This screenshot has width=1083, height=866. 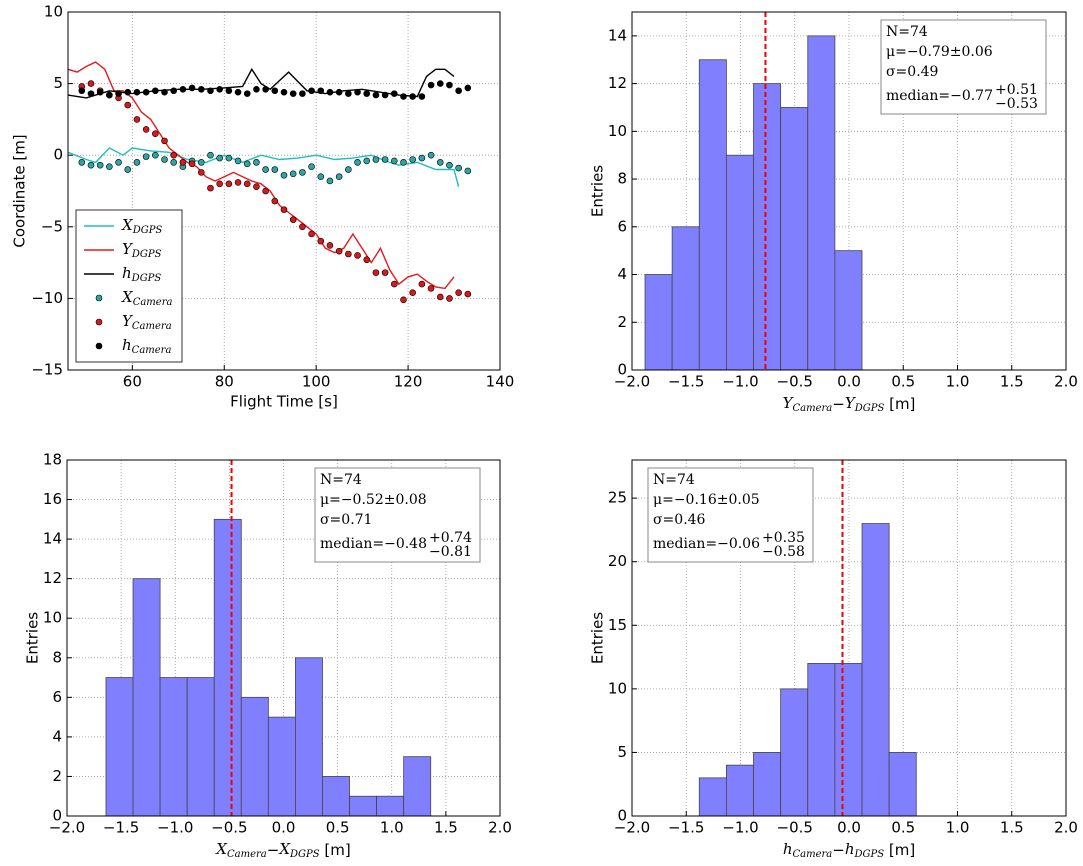 I want to click on x-tick-label: 1.0, so click(x=958, y=382).